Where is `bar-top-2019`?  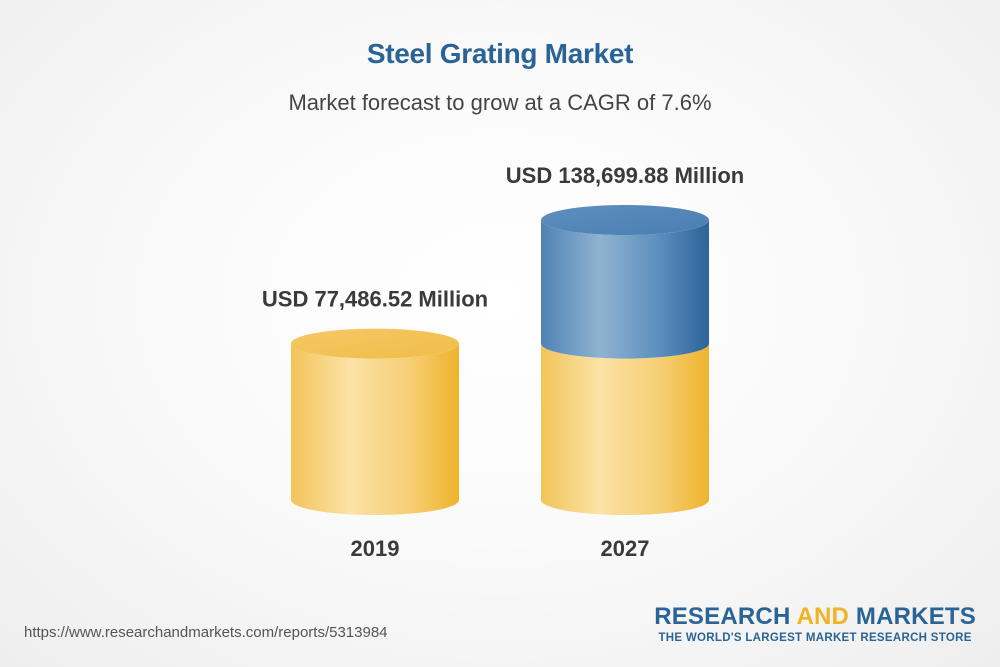 bar-top-2019 is located at coordinates (375, 343).